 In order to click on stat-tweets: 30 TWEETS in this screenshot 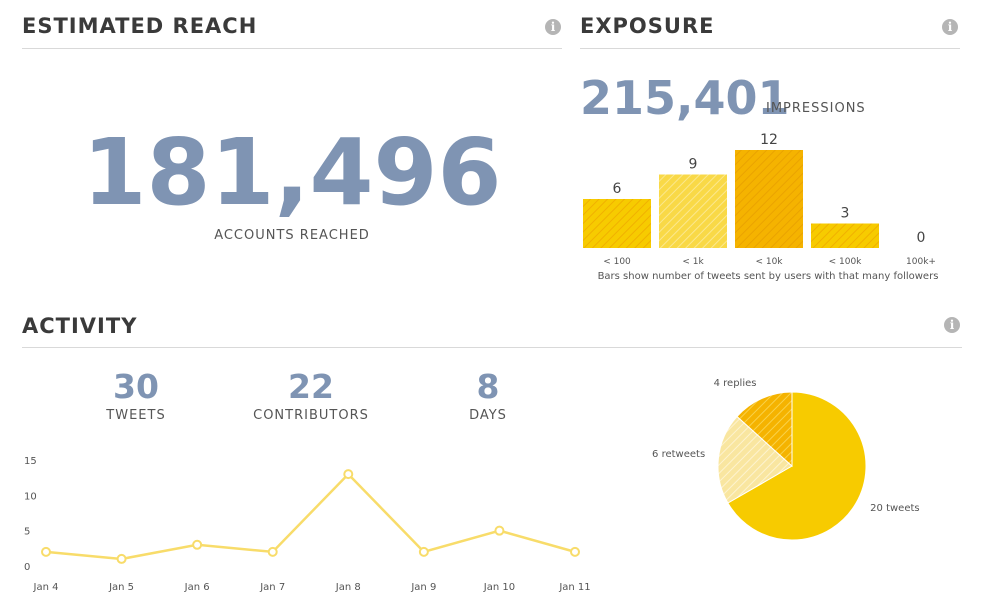, I will do `click(136, 395)`.